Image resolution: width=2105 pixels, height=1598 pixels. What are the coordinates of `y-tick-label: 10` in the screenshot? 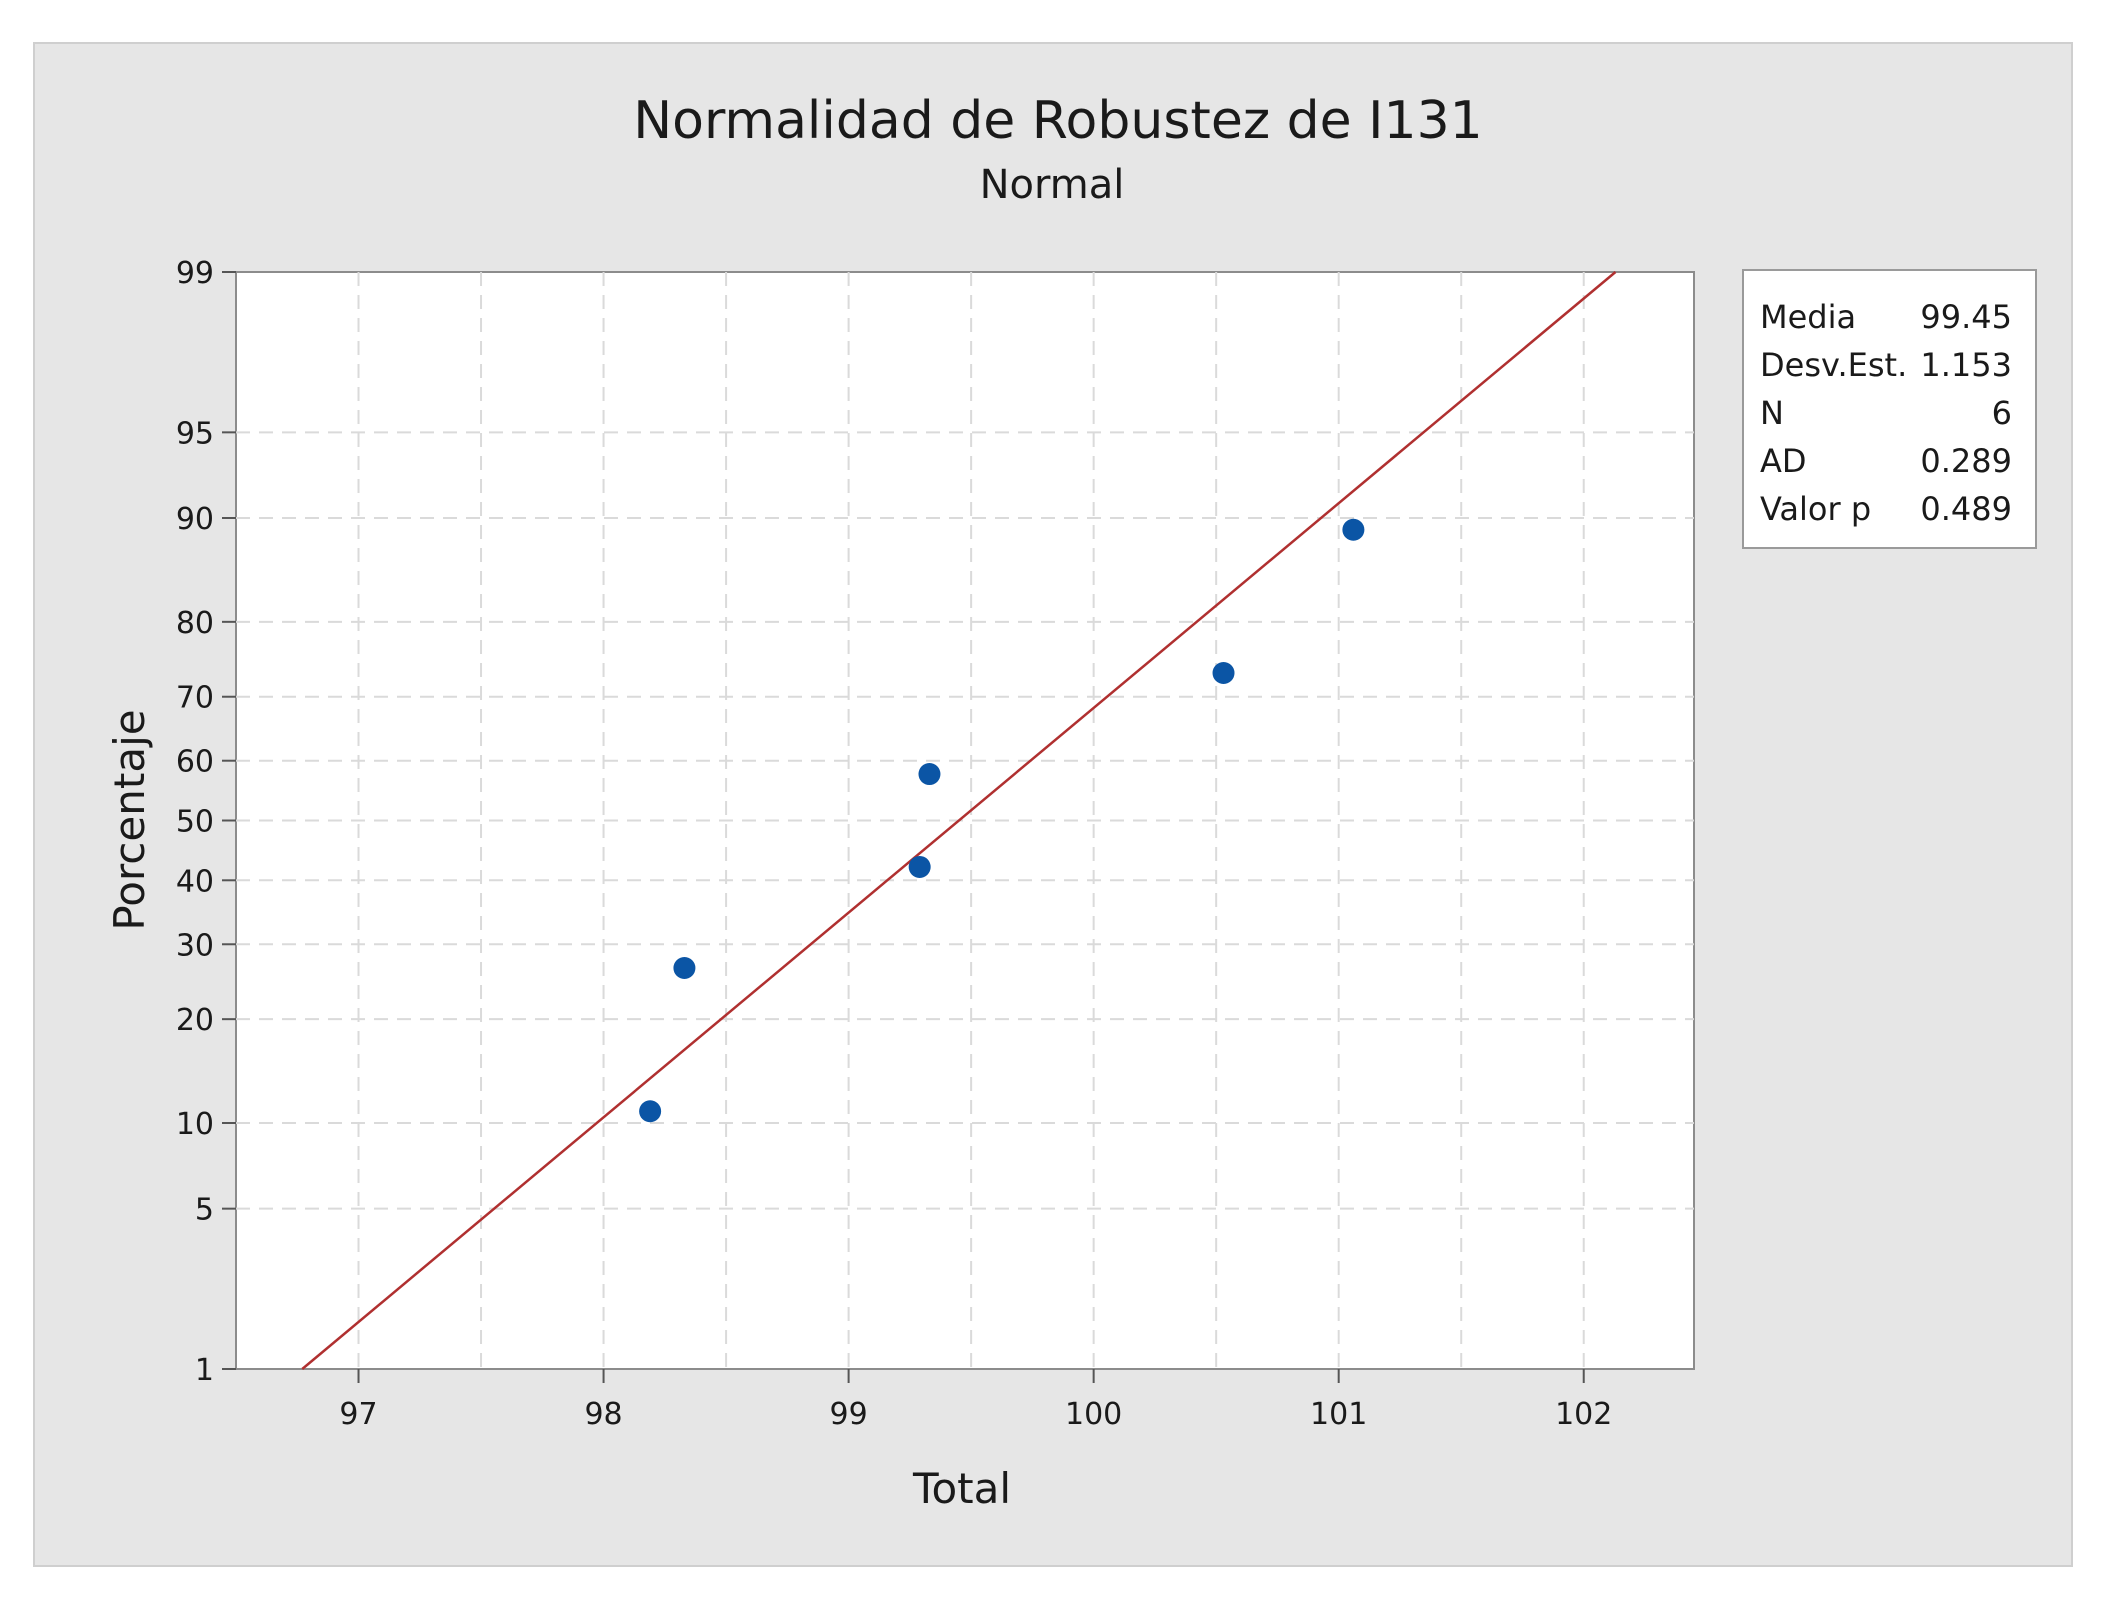 It's located at (195, 1124).